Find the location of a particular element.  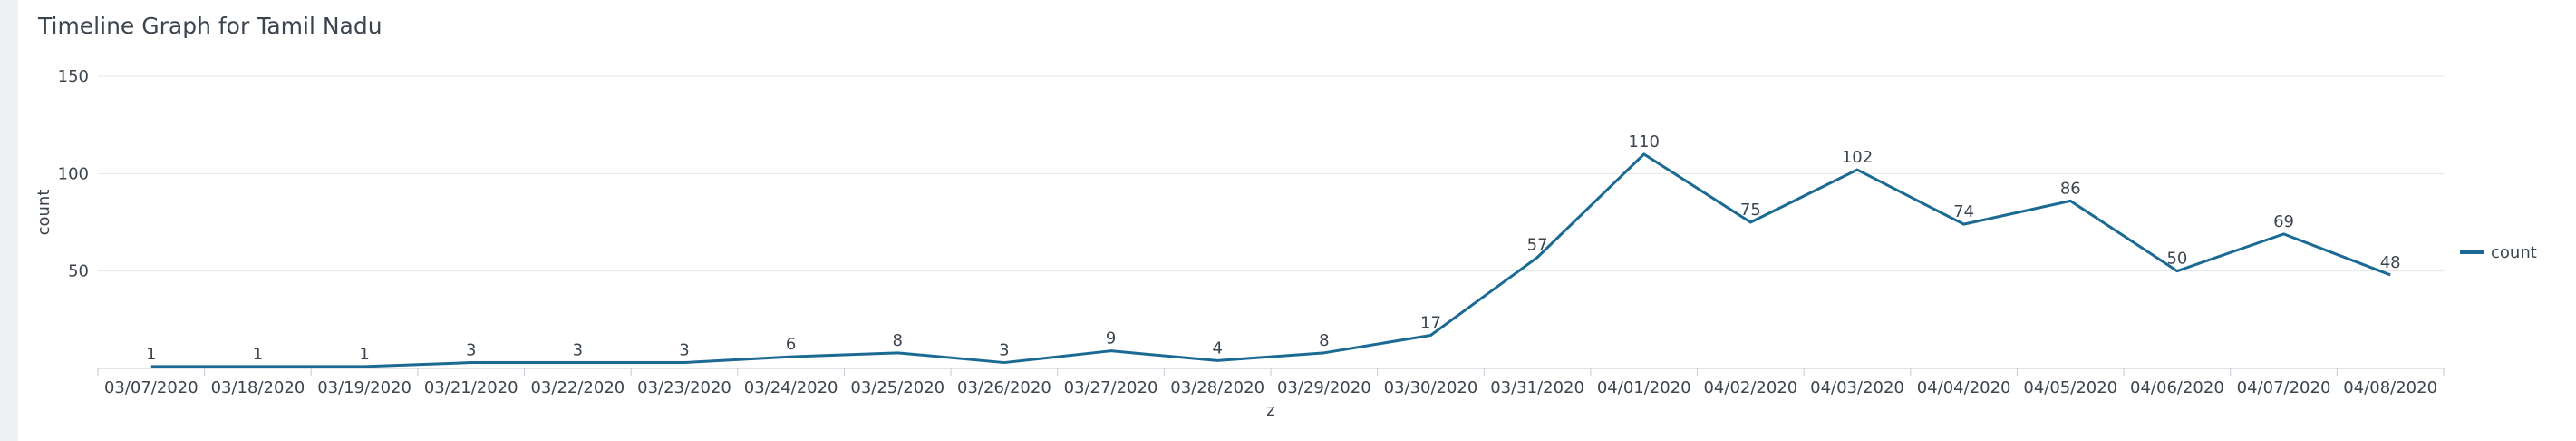

y-axis-ticks: 50 100 150 is located at coordinates (73, 174).